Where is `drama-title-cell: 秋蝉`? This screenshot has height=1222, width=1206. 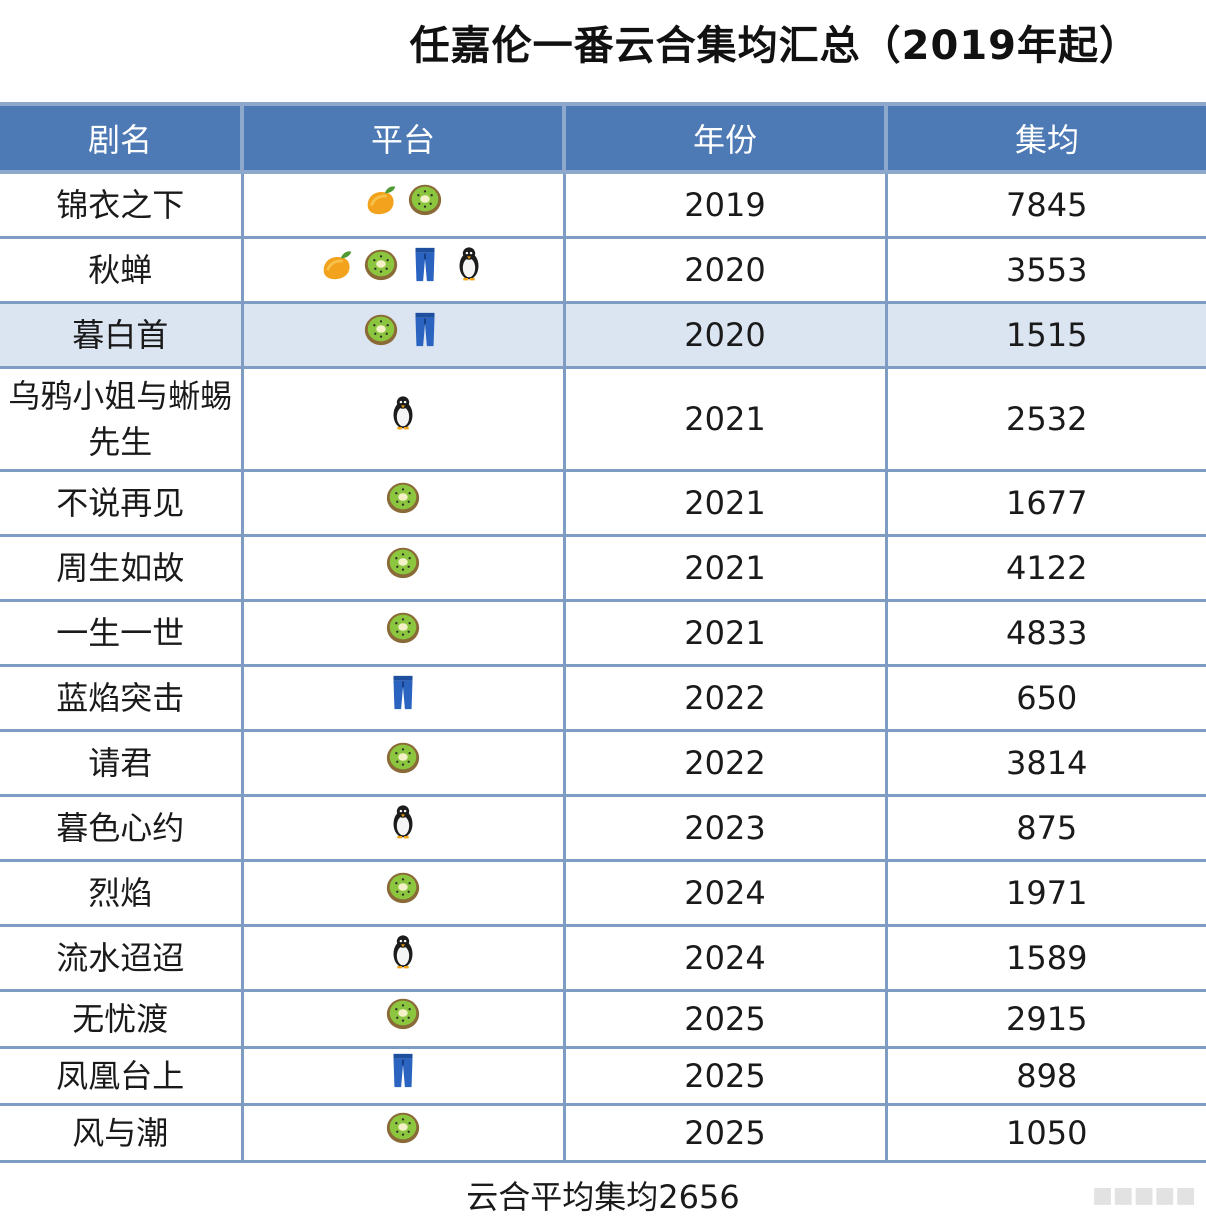 drama-title-cell: 秋蝉 is located at coordinates (121, 270).